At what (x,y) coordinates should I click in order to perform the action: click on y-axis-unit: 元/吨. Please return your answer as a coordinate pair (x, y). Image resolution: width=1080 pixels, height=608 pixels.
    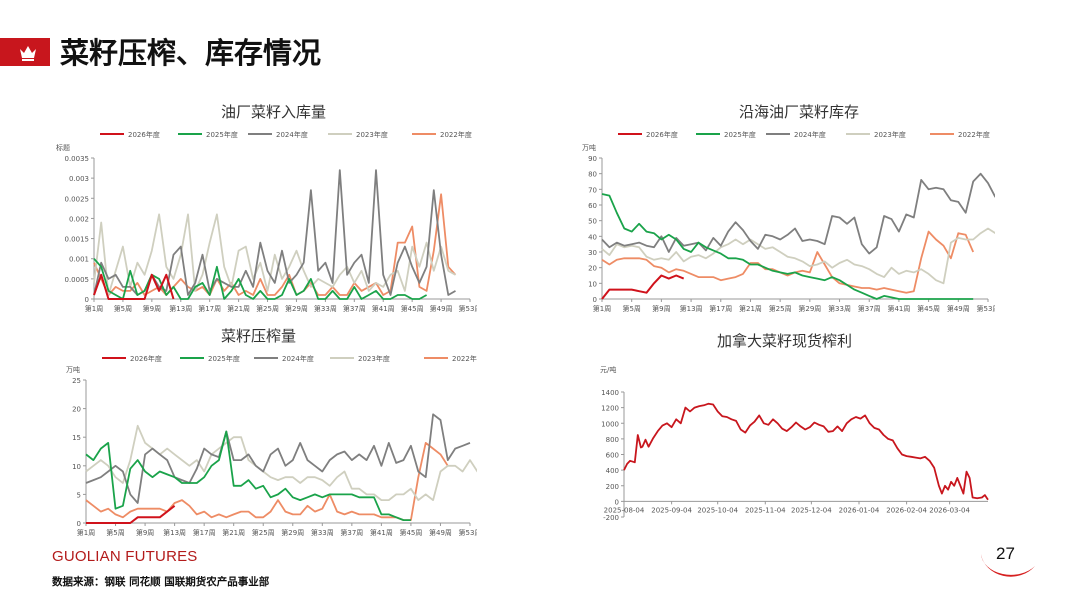
    Looking at the image, I should click on (608, 369).